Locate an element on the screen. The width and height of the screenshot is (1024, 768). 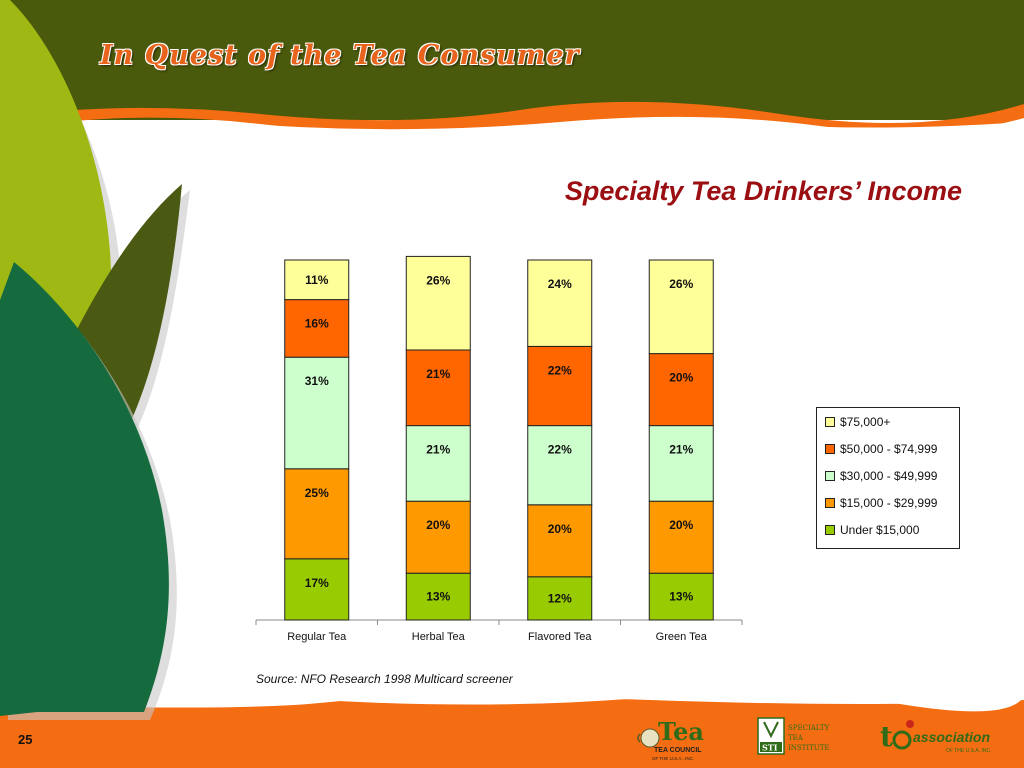
tea-association-word: association is located at coordinates (951, 737).